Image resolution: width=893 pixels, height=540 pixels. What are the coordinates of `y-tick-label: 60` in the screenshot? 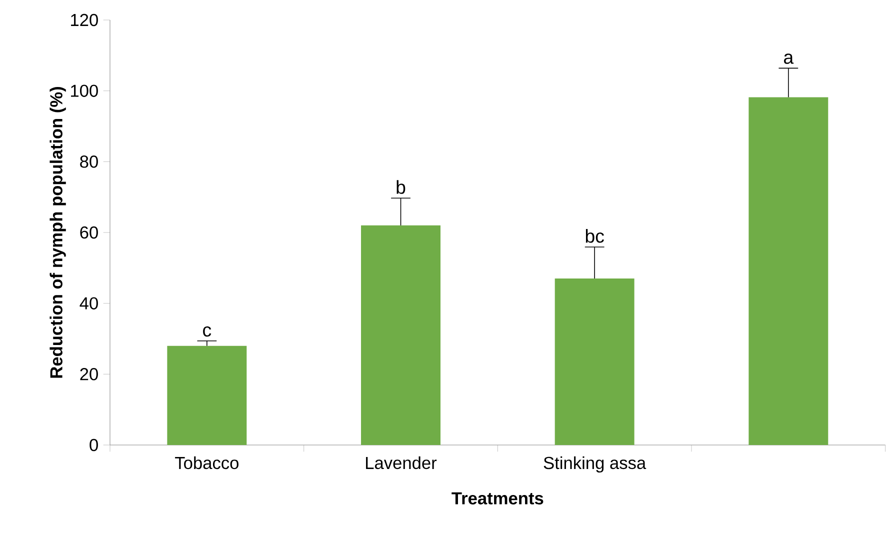 It's located at (89, 232).